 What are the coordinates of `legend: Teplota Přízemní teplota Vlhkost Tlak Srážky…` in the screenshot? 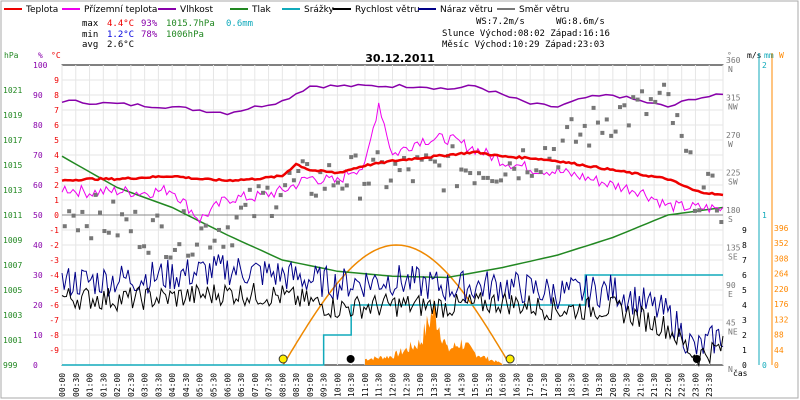 It's located at (286, 10).